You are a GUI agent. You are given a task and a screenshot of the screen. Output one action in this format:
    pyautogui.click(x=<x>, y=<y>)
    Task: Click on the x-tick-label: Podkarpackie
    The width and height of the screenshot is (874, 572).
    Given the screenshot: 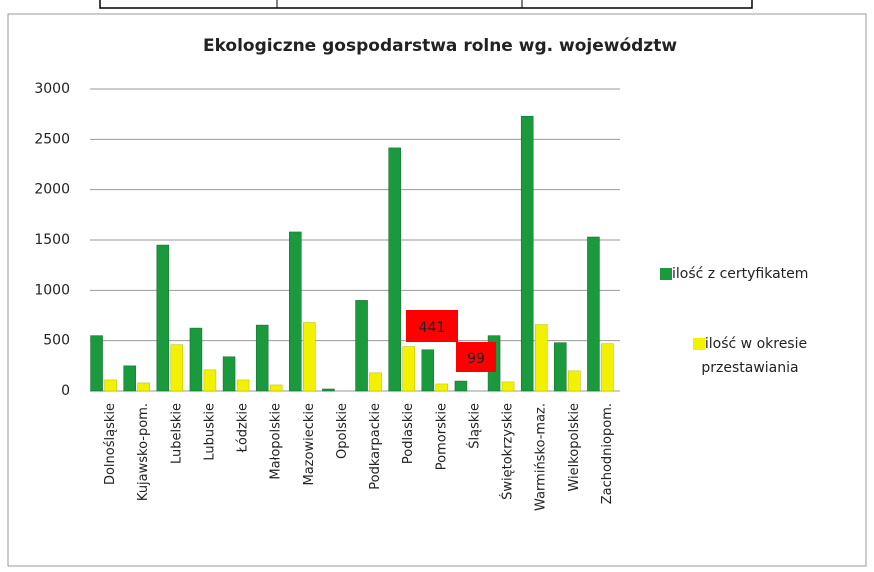 What is the action you would take?
    pyautogui.click(x=375, y=446)
    